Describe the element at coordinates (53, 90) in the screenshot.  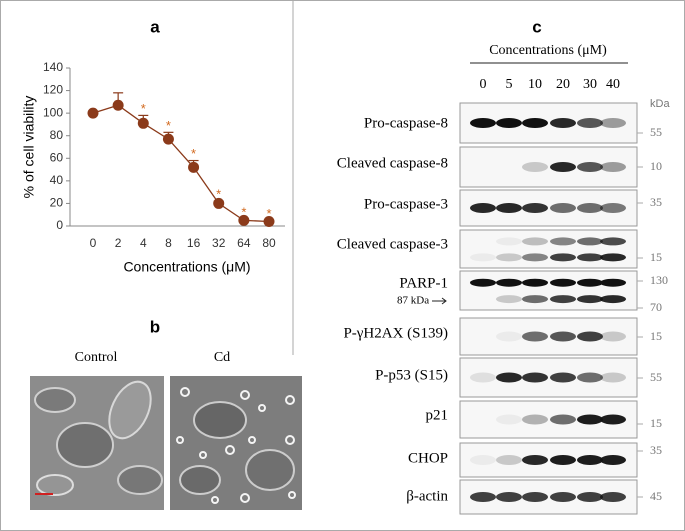
I see `y-tick-label: 120` at that location.